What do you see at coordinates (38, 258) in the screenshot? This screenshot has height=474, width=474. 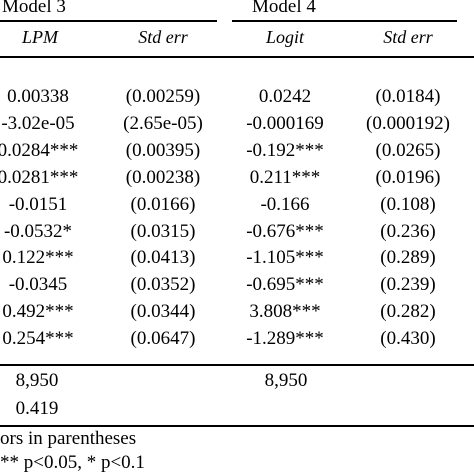 I see `table-cell-lpm-value: 0.122***` at bounding box center [38, 258].